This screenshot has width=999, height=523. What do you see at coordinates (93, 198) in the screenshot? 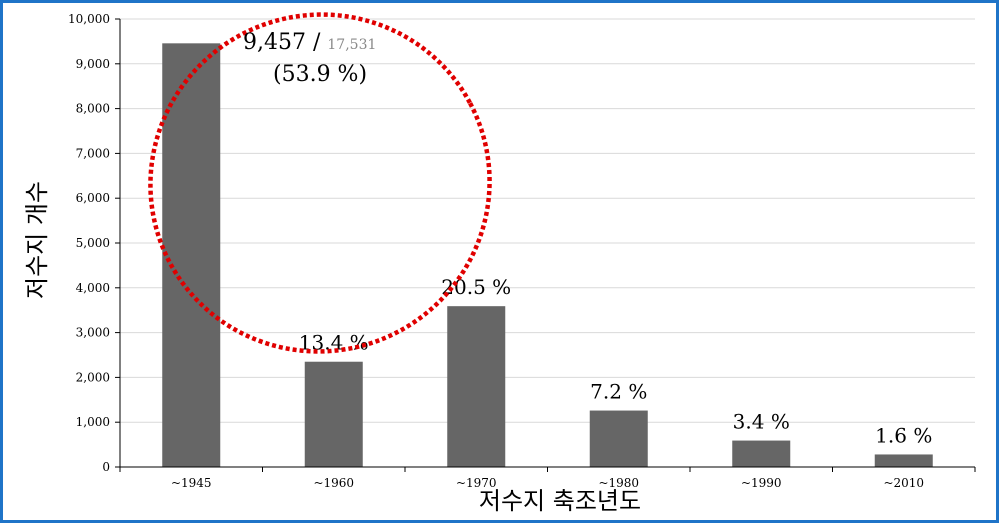
I see `y-tick-label: 6,000` at bounding box center [93, 198].